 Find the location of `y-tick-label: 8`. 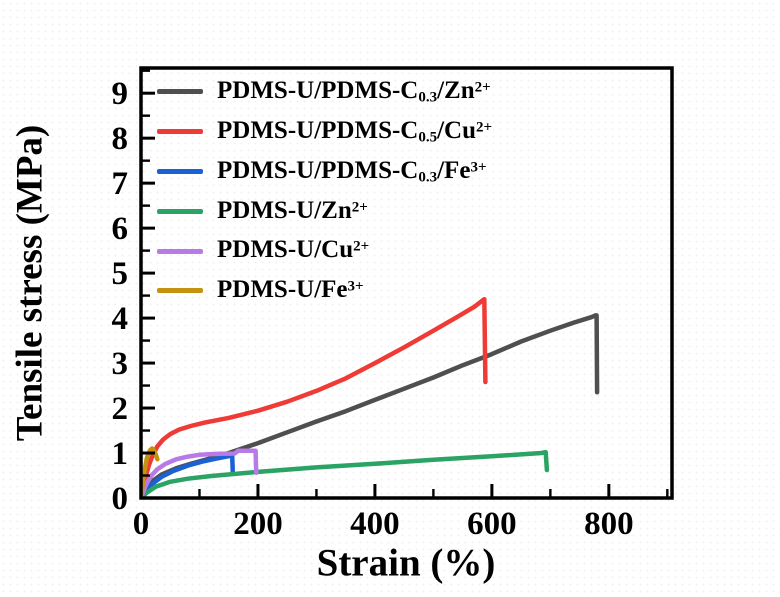

y-tick-label: 8 is located at coordinates (120, 139).